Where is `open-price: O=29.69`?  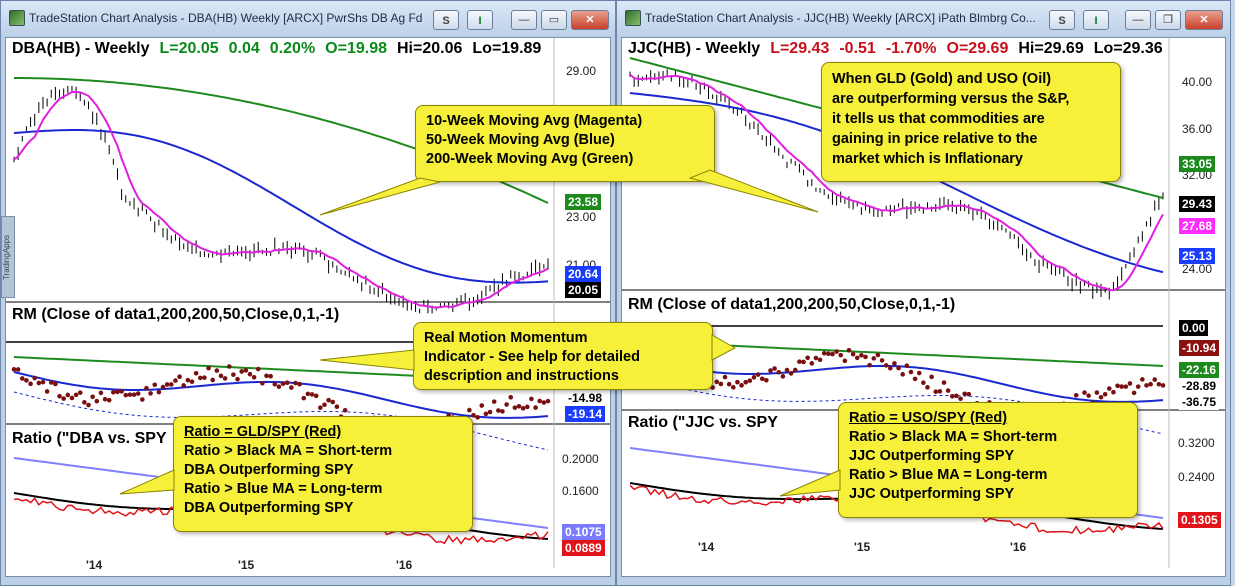 open-price: O=29.69 is located at coordinates (977, 48).